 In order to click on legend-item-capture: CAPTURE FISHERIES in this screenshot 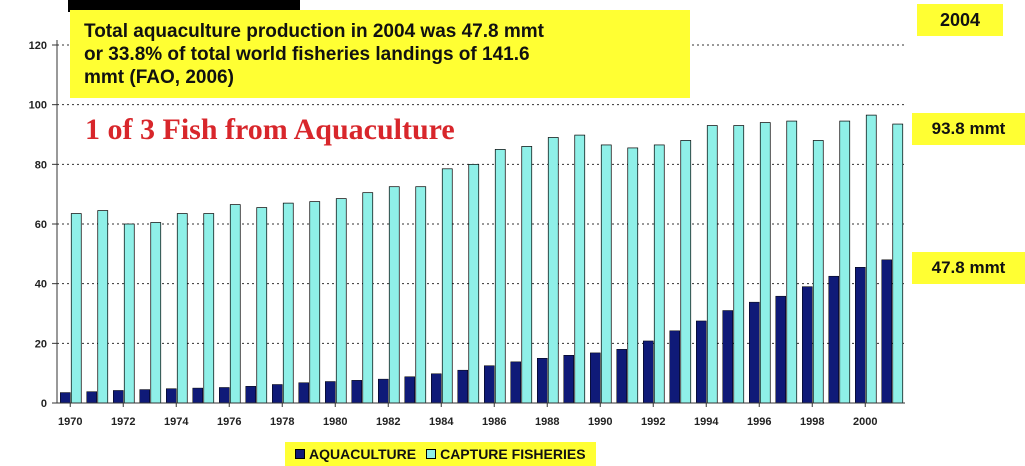, I will do `click(506, 454)`.